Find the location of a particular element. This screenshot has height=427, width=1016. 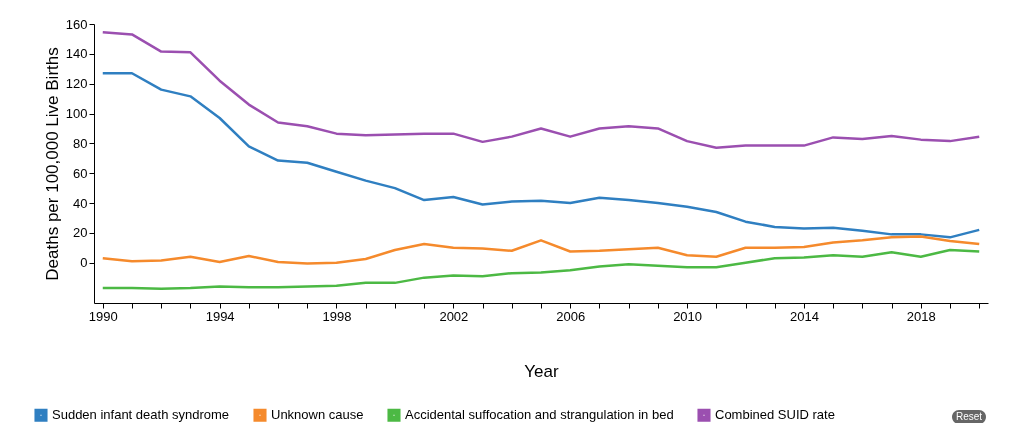

x-tick-label: 2002 is located at coordinates (454, 316).